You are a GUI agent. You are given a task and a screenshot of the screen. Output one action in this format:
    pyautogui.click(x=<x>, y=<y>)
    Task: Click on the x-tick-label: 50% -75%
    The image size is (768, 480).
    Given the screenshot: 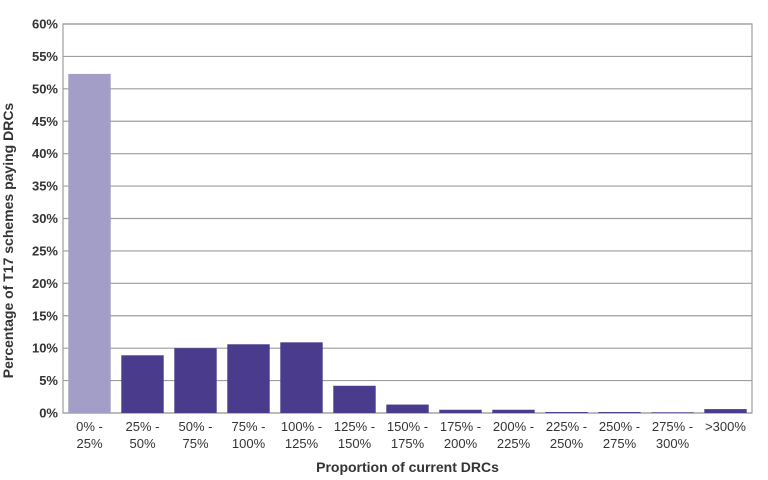 What is the action you would take?
    pyautogui.click(x=196, y=435)
    